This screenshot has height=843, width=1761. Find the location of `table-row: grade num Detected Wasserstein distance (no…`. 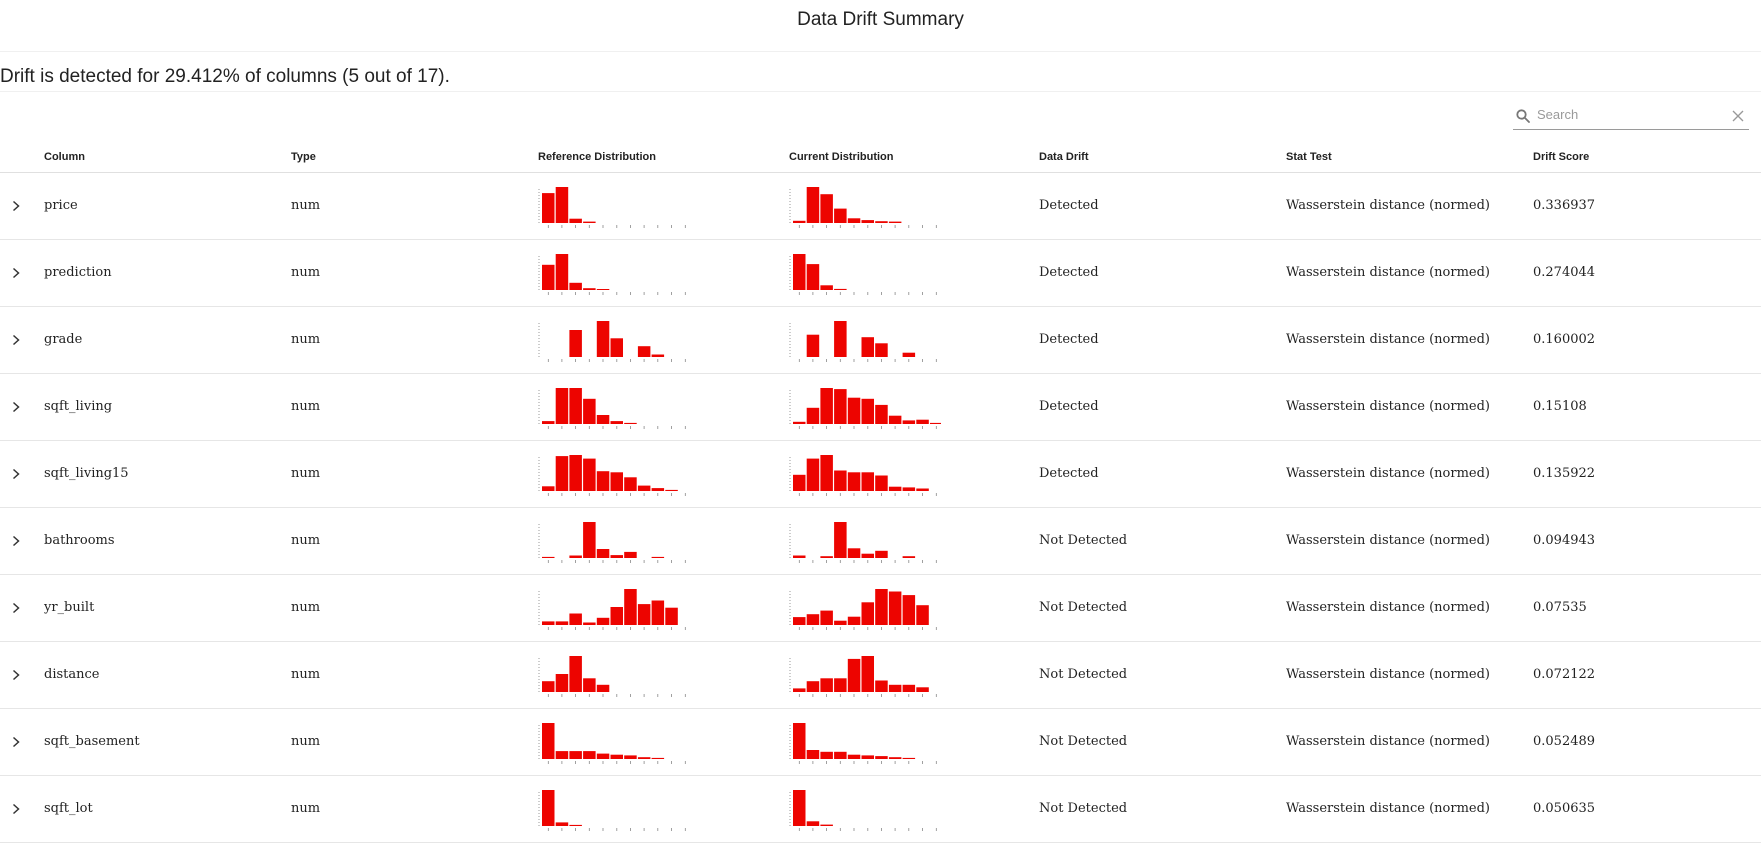

table-row: grade num Detected Wasserstein distance (no… is located at coordinates (880, 340).